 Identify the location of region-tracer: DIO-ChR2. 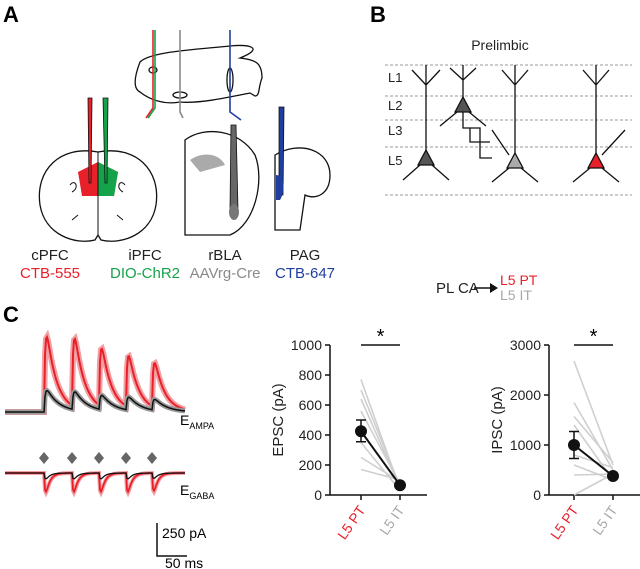
(145, 273).